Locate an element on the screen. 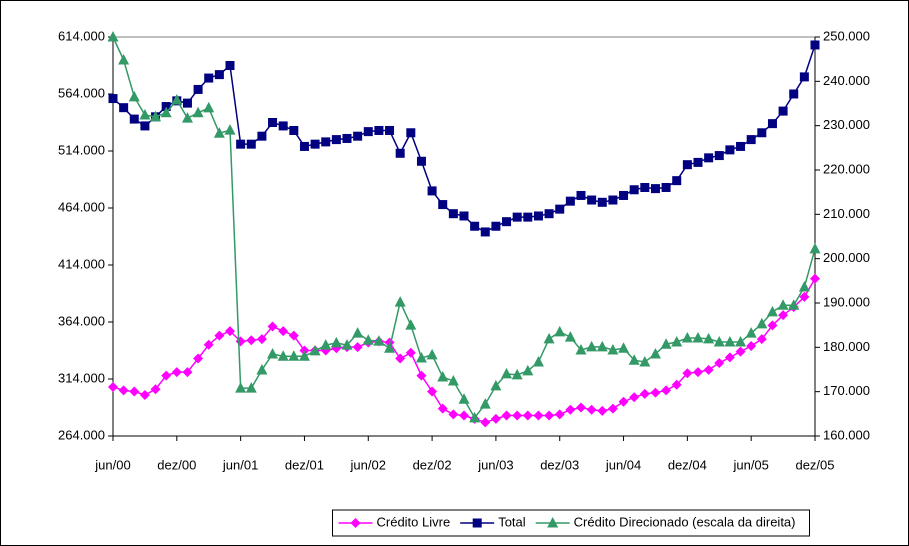 This screenshot has width=909, height=546. legend-label: Total is located at coordinates (512, 521).